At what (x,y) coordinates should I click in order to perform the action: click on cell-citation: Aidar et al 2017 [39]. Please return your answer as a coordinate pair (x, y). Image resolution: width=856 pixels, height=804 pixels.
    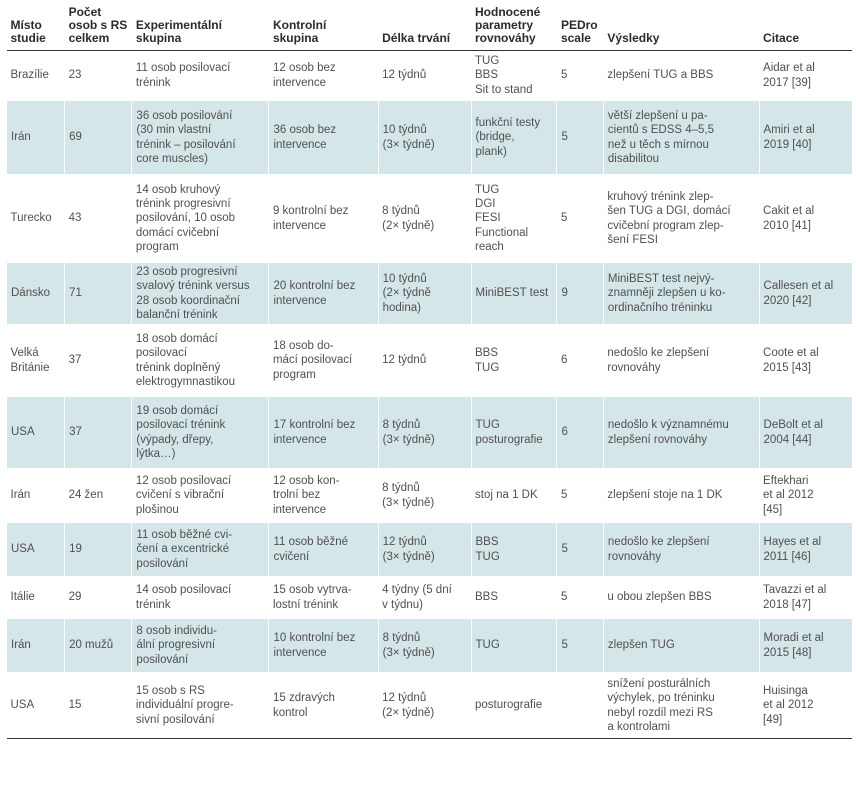
    Looking at the image, I should click on (805, 75).